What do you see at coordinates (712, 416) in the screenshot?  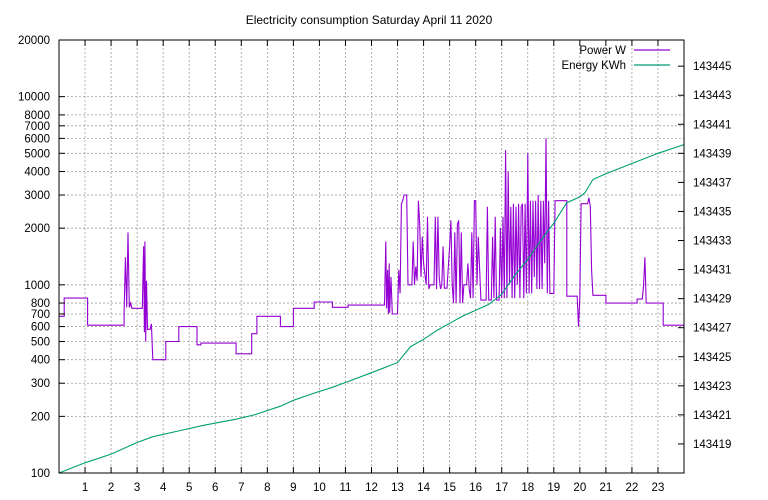 I see `y-right-tick-label: 143421` at bounding box center [712, 416].